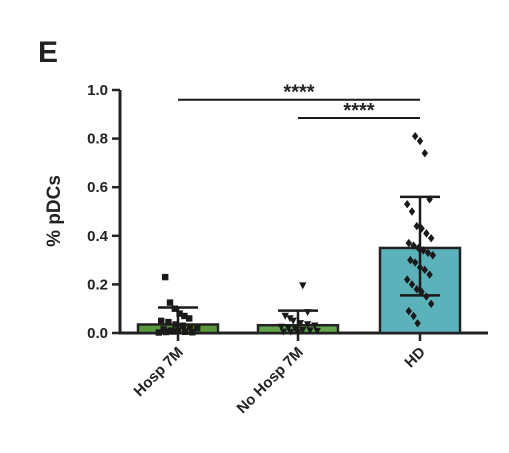  What do you see at coordinates (270, 380) in the screenshot?
I see `x-tick-label: No Hosp 7M` at bounding box center [270, 380].